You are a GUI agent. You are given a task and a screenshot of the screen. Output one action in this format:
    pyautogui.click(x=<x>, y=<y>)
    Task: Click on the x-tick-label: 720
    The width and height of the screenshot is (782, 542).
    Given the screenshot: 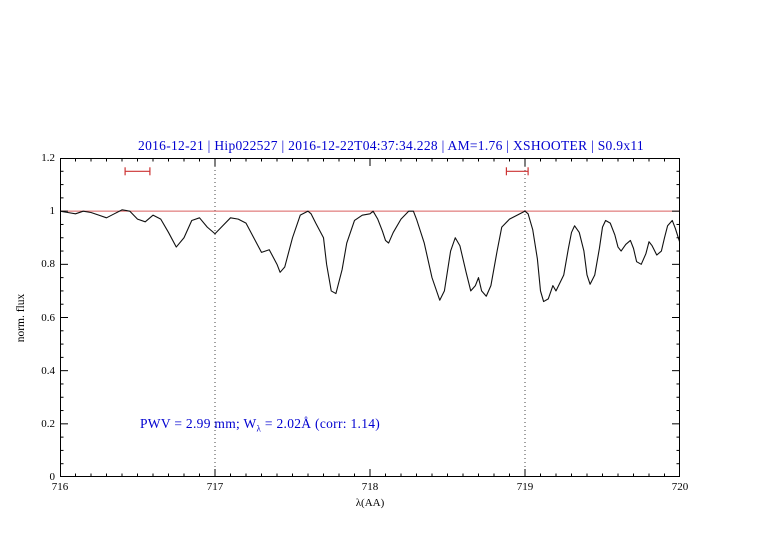 What is the action you would take?
    pyautogui.click(x=680, y=487)
    